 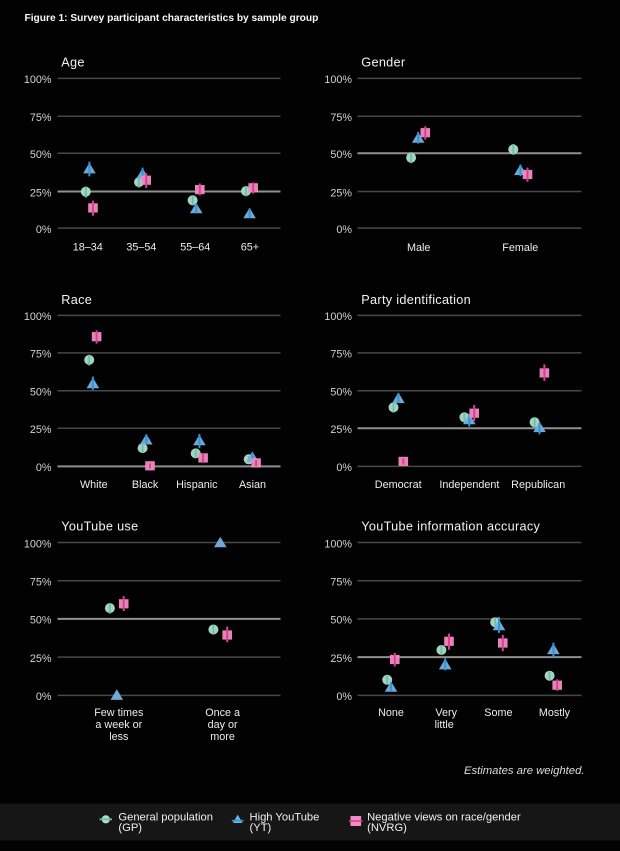 I want to click on svg-text: YouTube use, so click(x=99, y=527).